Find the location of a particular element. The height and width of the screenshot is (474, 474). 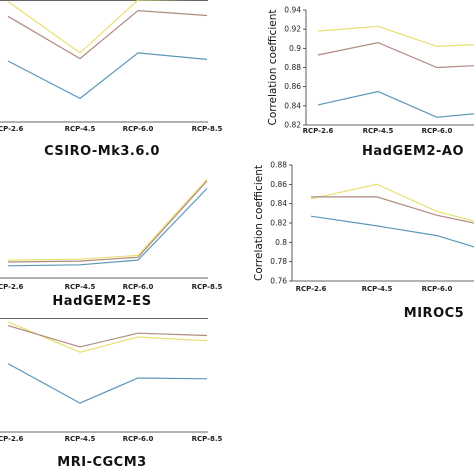

y-tick-label: 0.92 is located at coordinates (292, 29).